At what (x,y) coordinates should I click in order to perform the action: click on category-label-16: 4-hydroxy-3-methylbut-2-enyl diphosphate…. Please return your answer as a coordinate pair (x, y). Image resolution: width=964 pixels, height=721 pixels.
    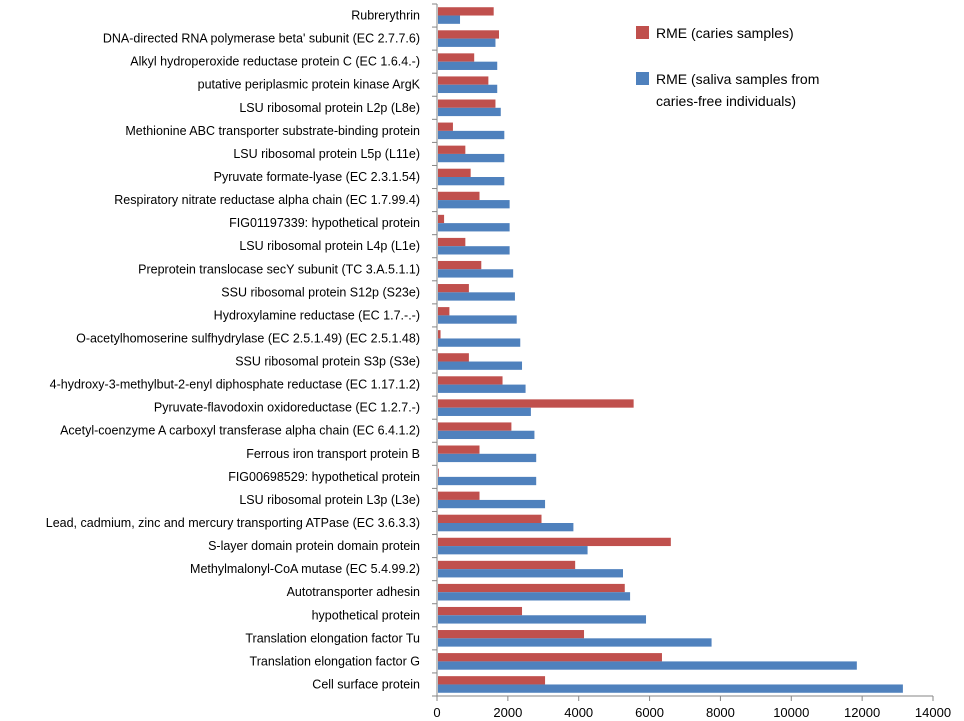
    Looking at the image, I should click on (235, 385).